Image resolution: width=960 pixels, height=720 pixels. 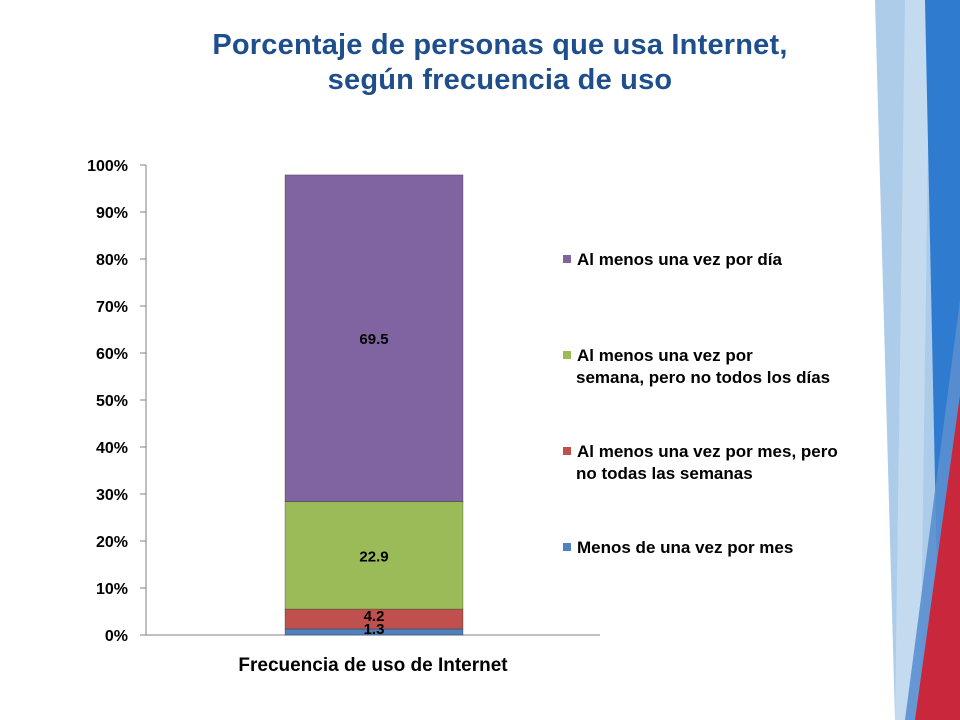 I want to click on data-label: 4.2, so click(x=374, y=616).